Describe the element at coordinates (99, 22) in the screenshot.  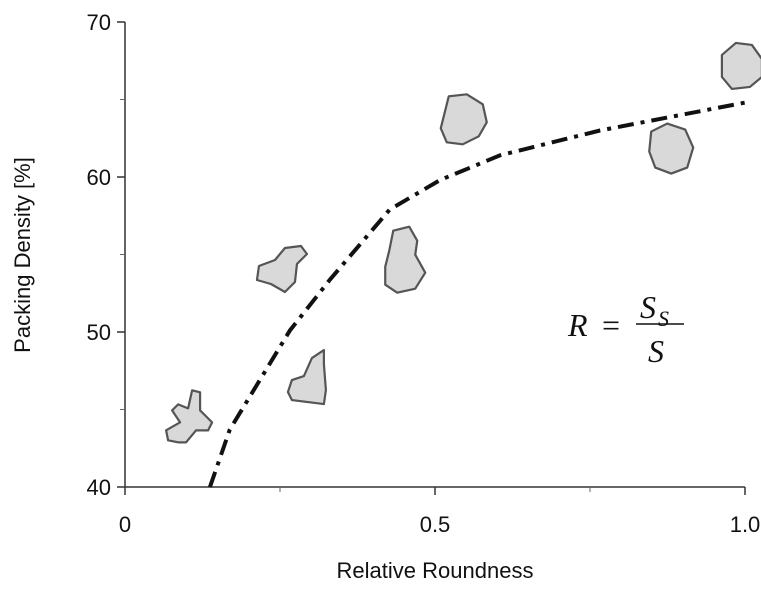
I see `y-tick-label: 70` at that location.